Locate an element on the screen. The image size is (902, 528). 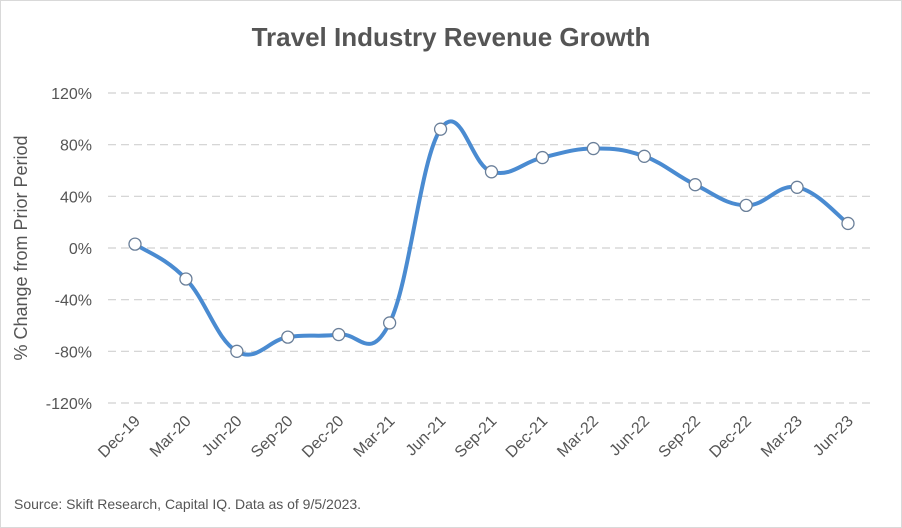
x-tick-label: Dec-22 is located at coordinates (730, 437).